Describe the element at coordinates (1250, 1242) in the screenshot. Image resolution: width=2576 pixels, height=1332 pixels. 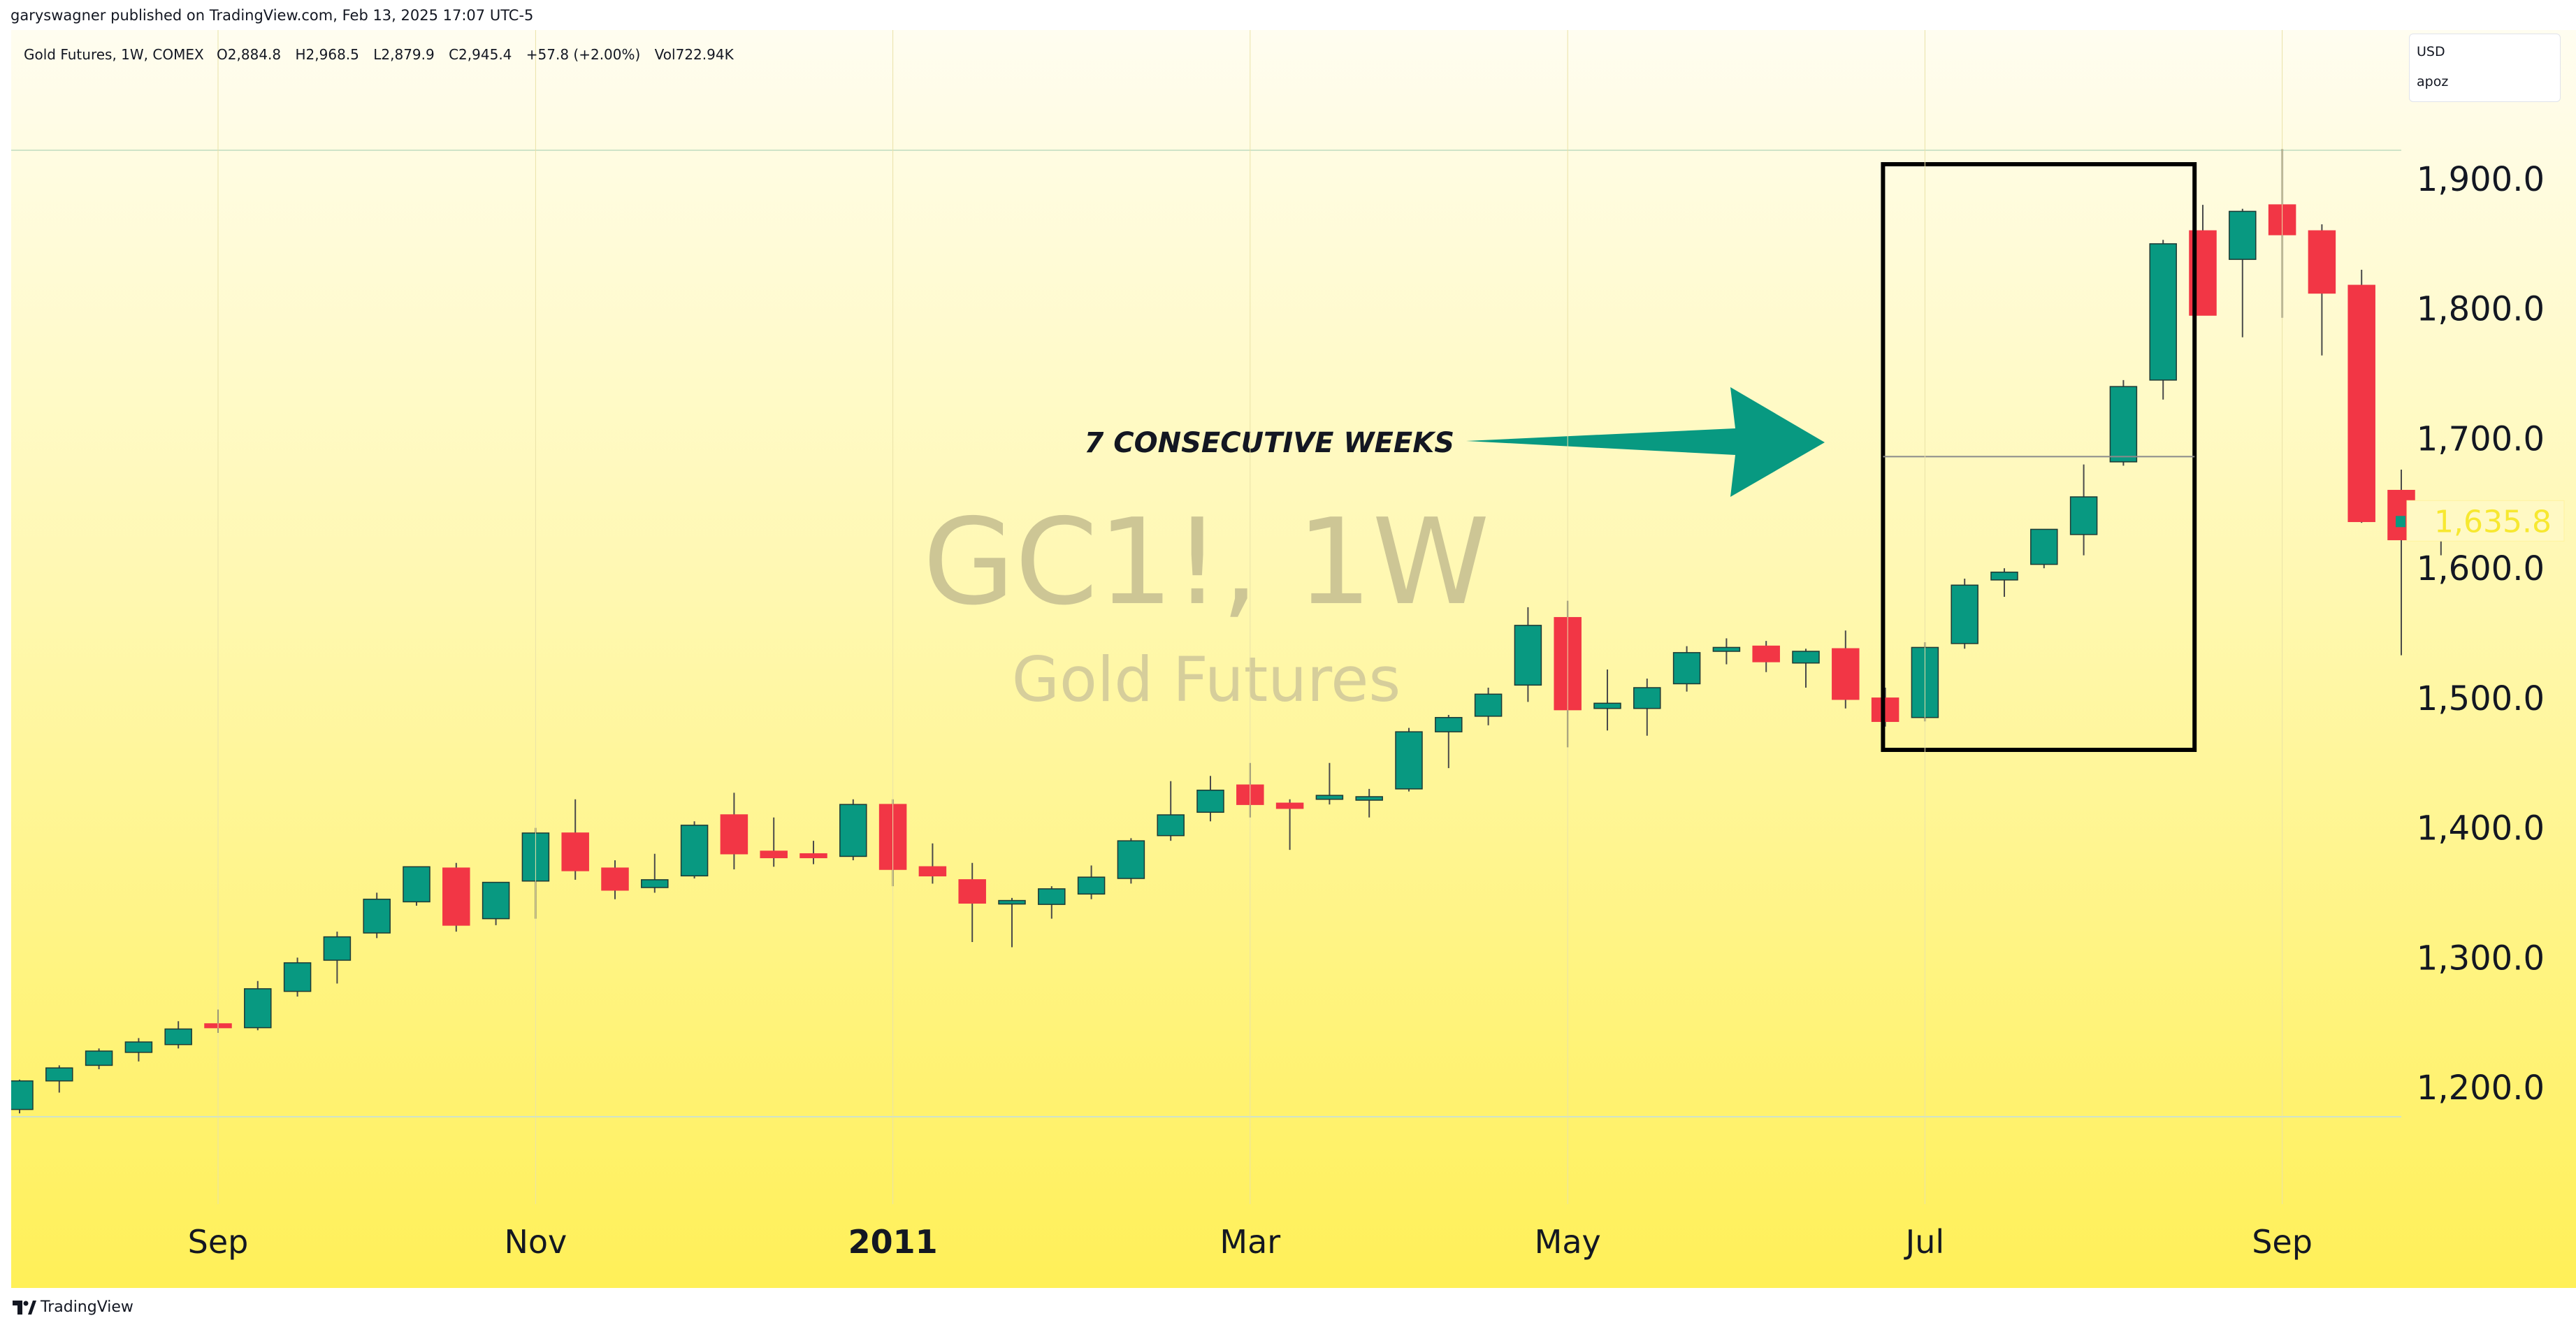
I see `x-tick-label: Mar` at that location.